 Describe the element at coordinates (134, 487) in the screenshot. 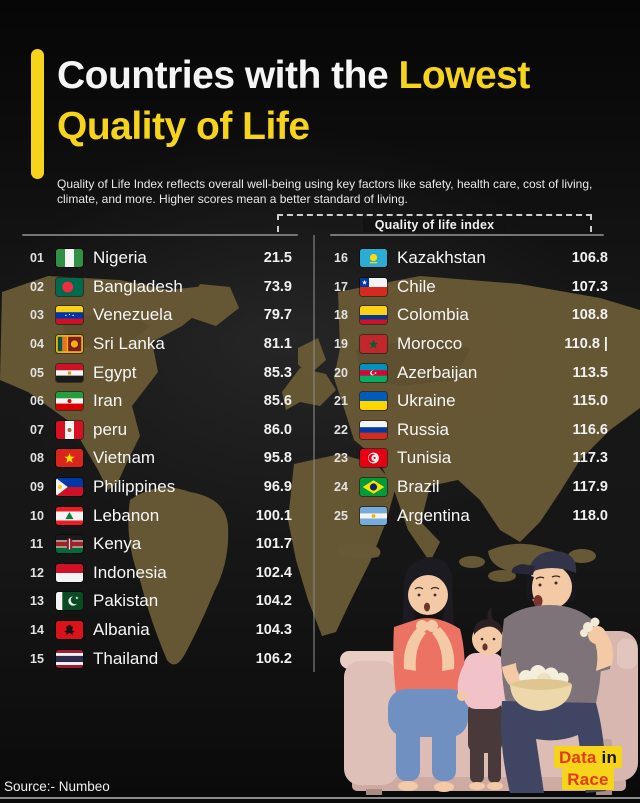

I see `country-name: Philippines` at that location.